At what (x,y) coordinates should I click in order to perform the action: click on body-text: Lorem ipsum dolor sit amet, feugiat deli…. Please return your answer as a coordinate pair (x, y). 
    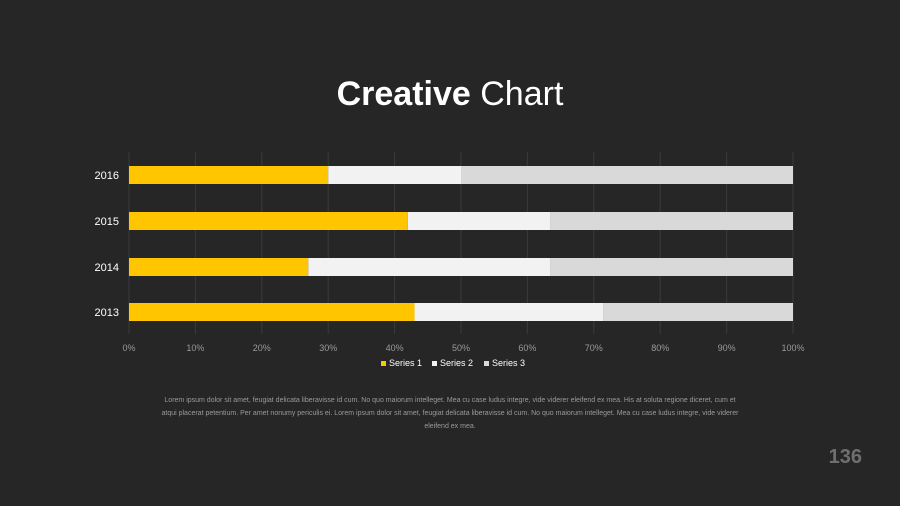
    Looking at the image, I should click on (450, 413).